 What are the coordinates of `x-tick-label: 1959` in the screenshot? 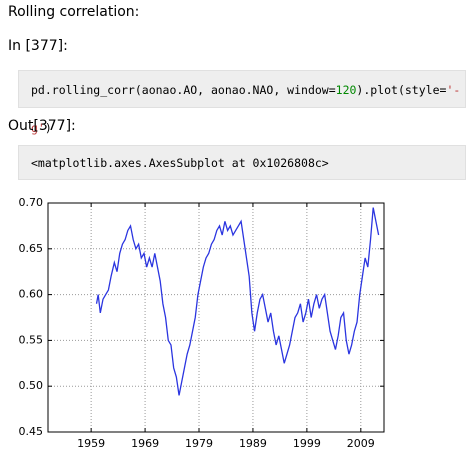 It's located at (91, 443).